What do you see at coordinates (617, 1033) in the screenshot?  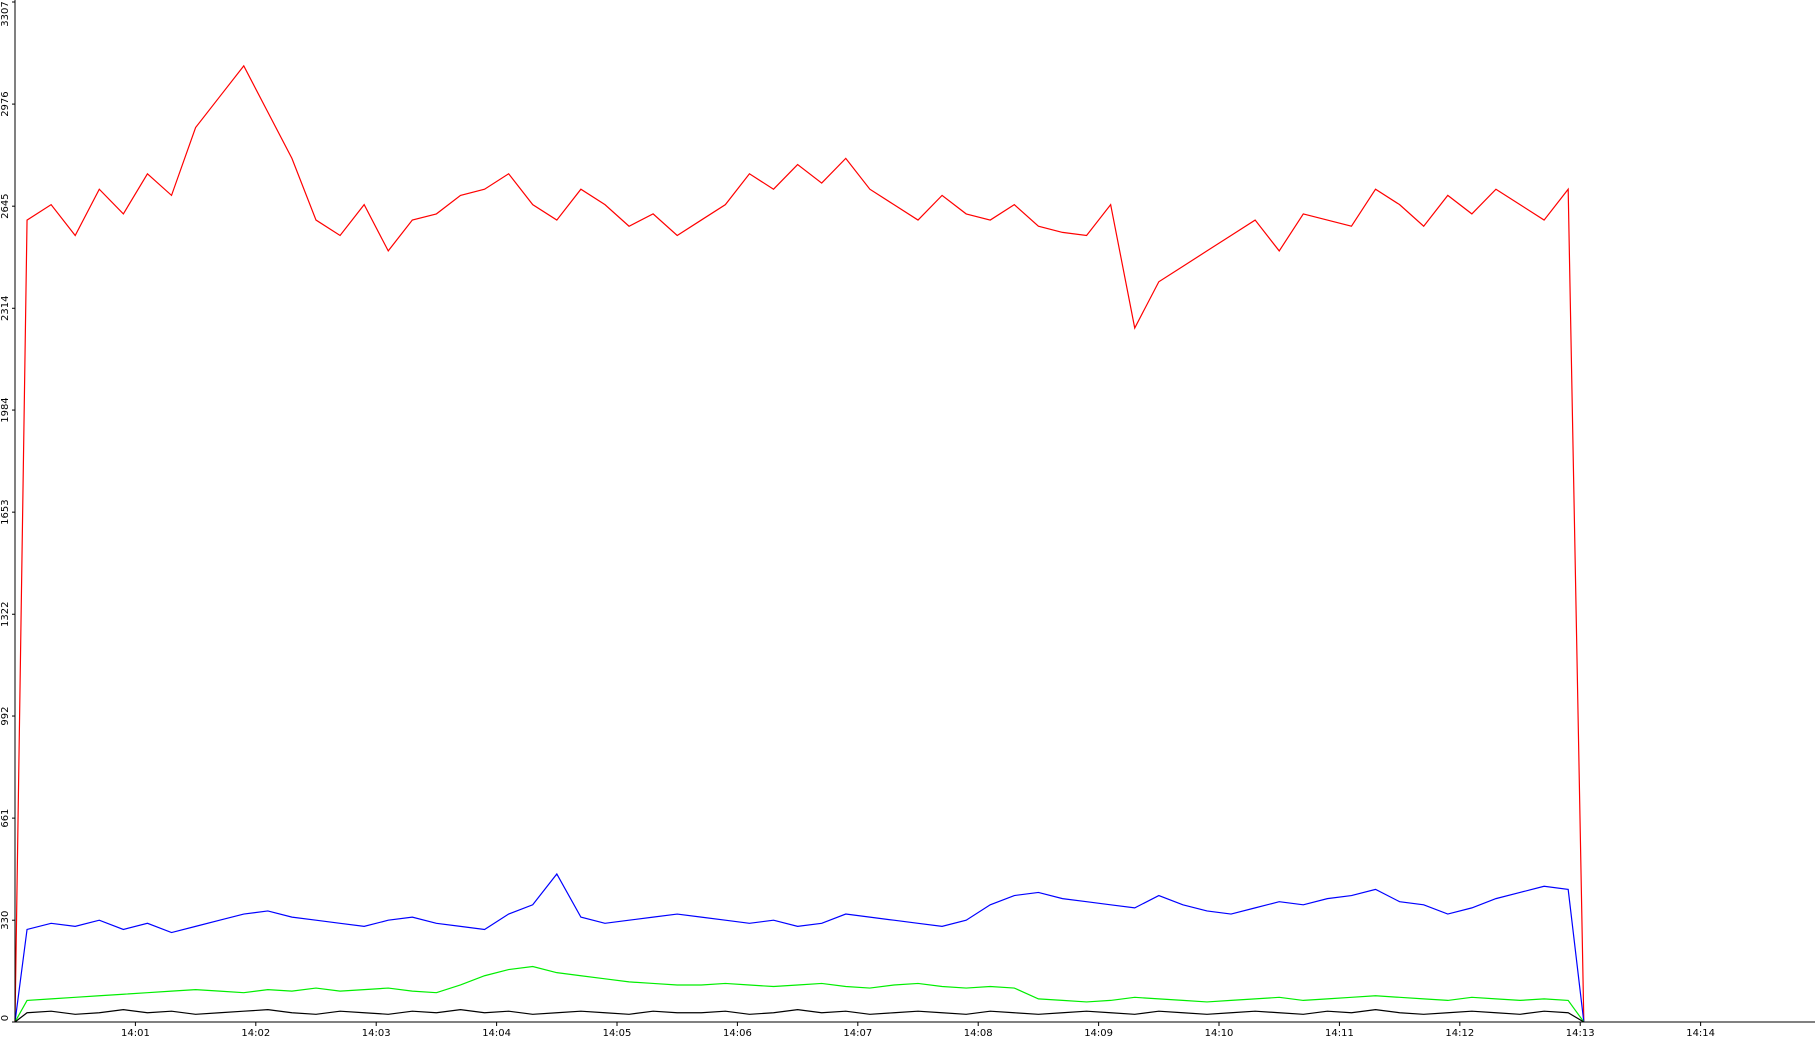 I see `x-tick-label: 14:05` at bounding box center [617, 1033].